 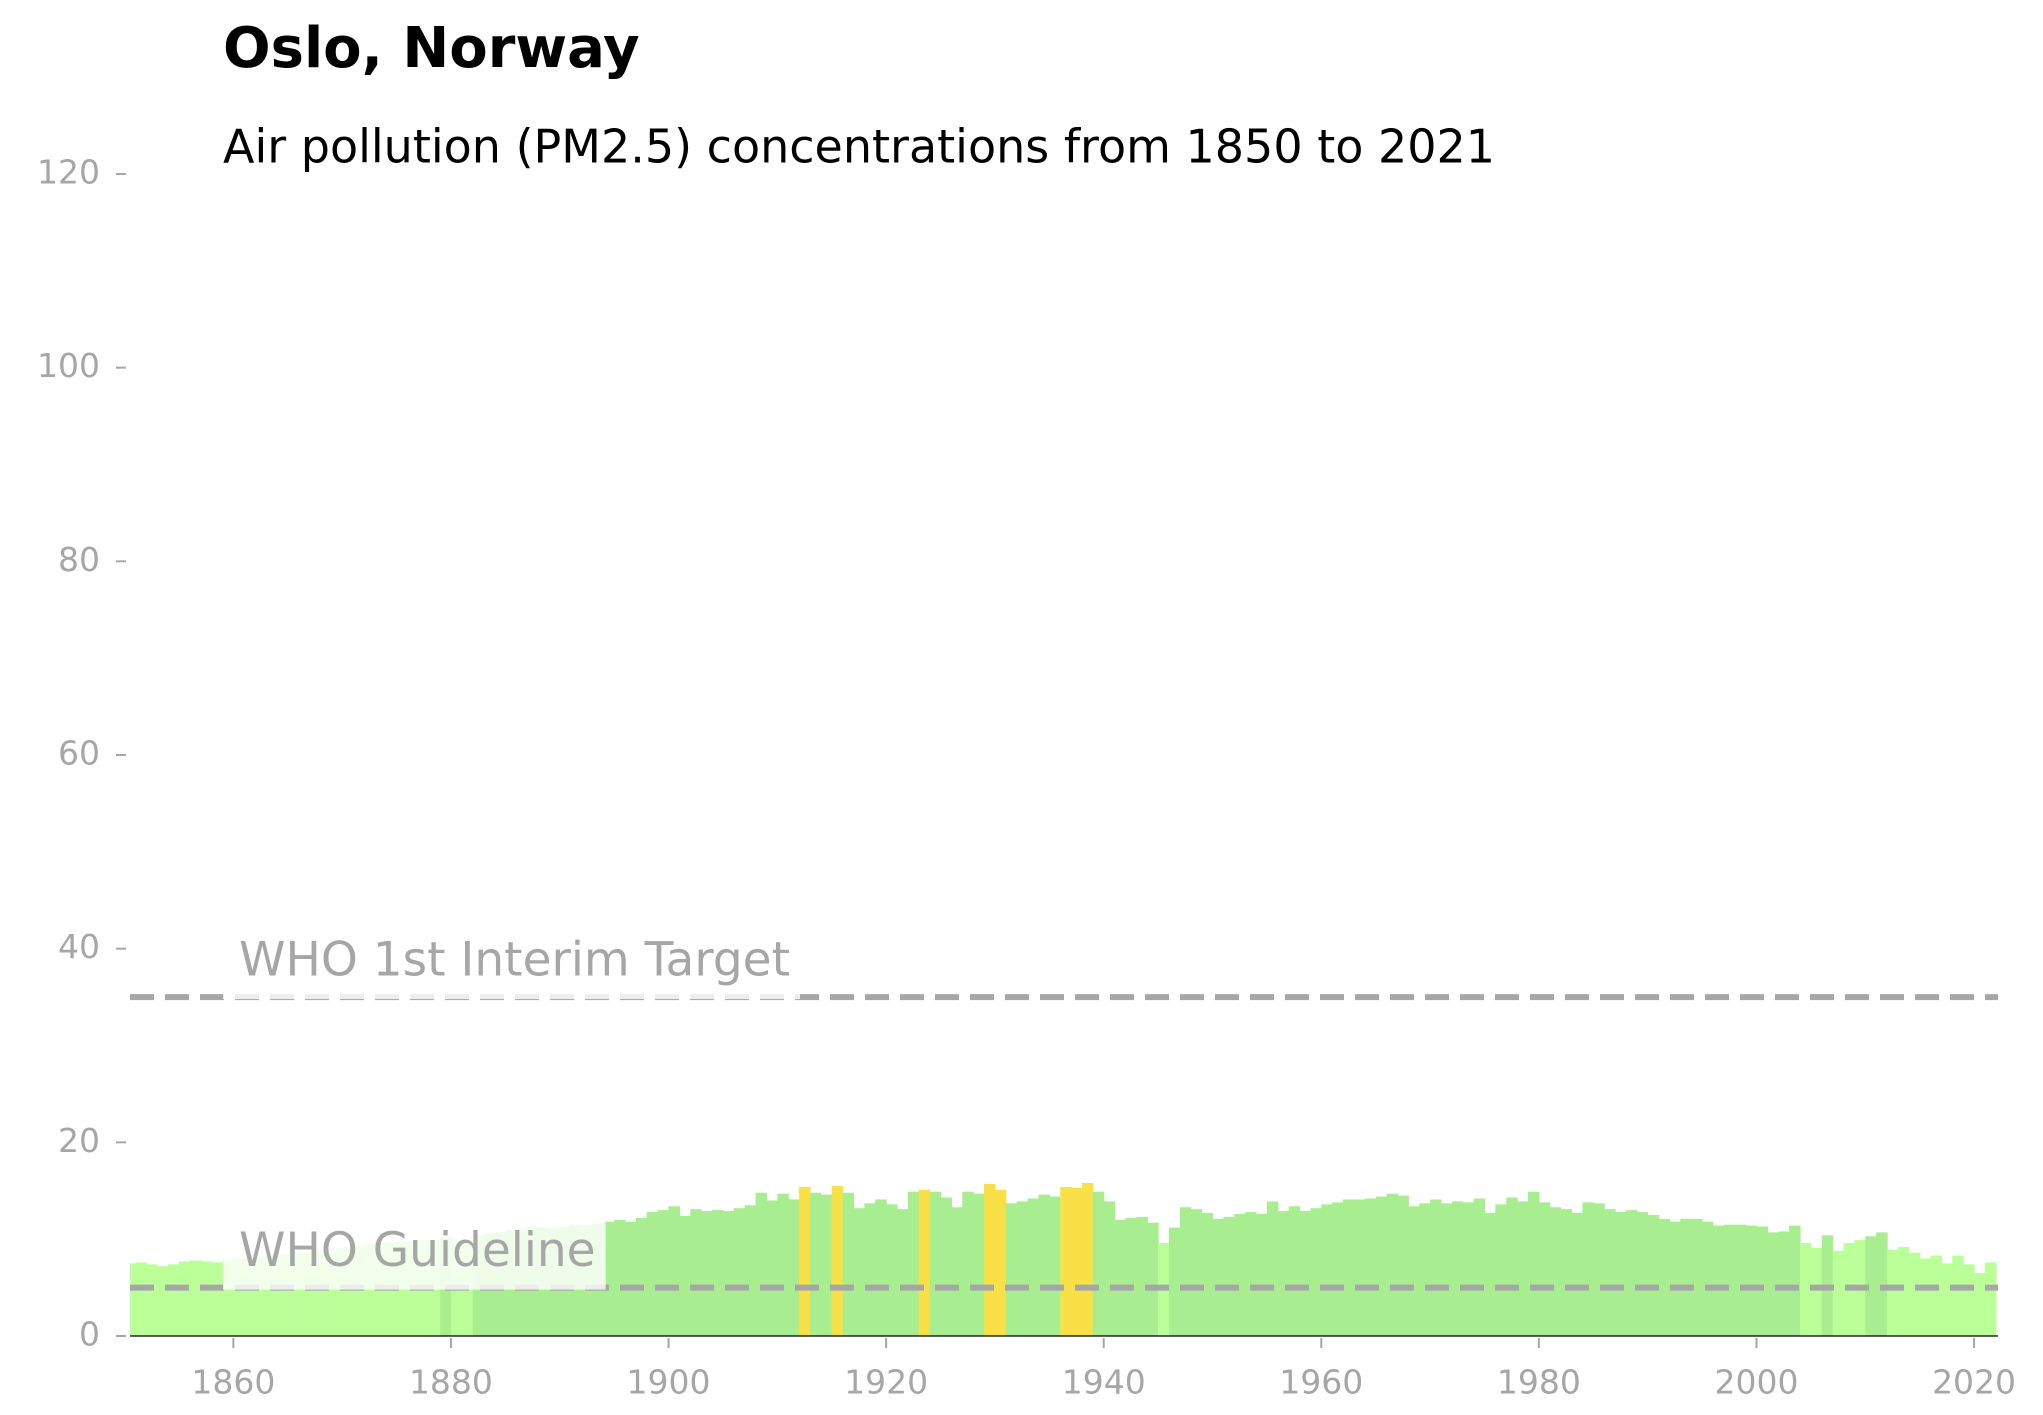 I want to click on y-tick-label: 80, so click(x=79, y=559).